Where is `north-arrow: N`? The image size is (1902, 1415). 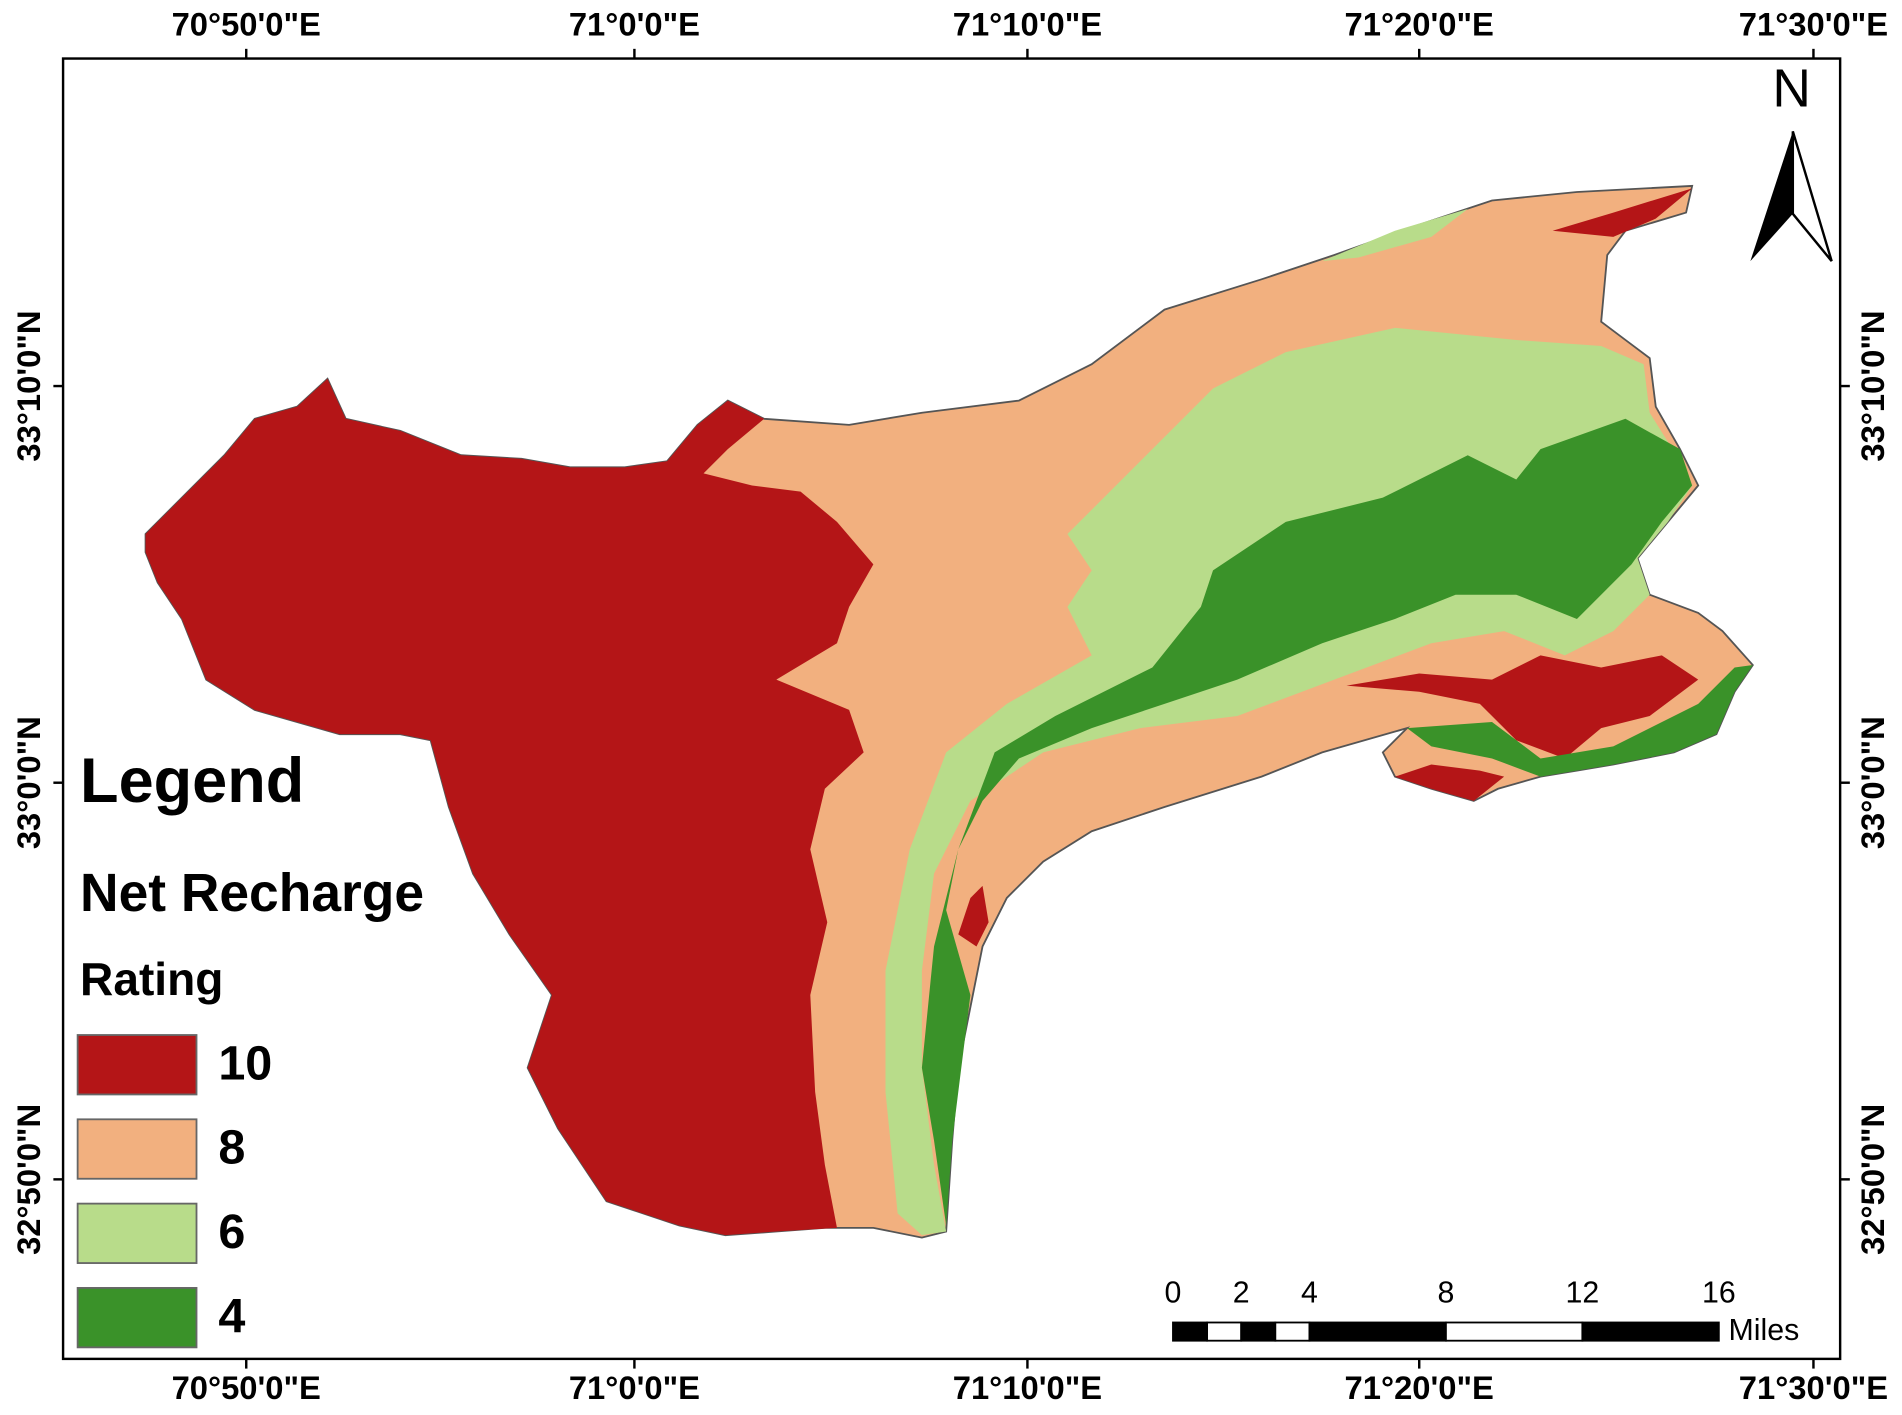
north-arrow: N is located at coordinates (1791, 161).